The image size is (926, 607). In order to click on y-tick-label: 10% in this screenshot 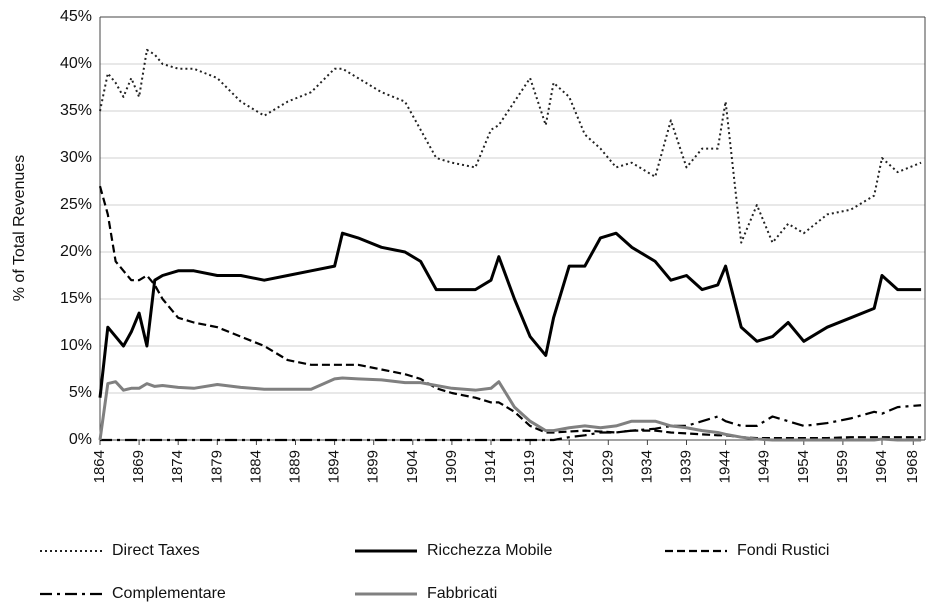, I will do `click(76, 345)`.